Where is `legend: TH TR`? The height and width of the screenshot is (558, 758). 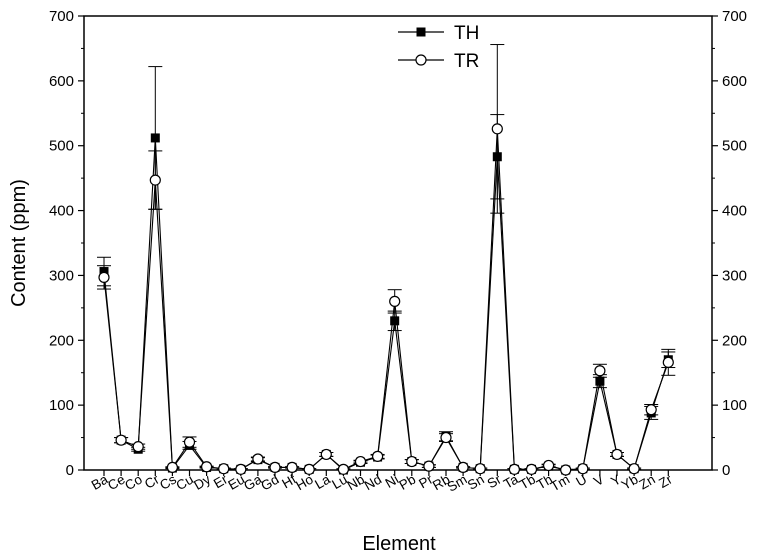
legend: TH TR is located at coordinates (438, 47).